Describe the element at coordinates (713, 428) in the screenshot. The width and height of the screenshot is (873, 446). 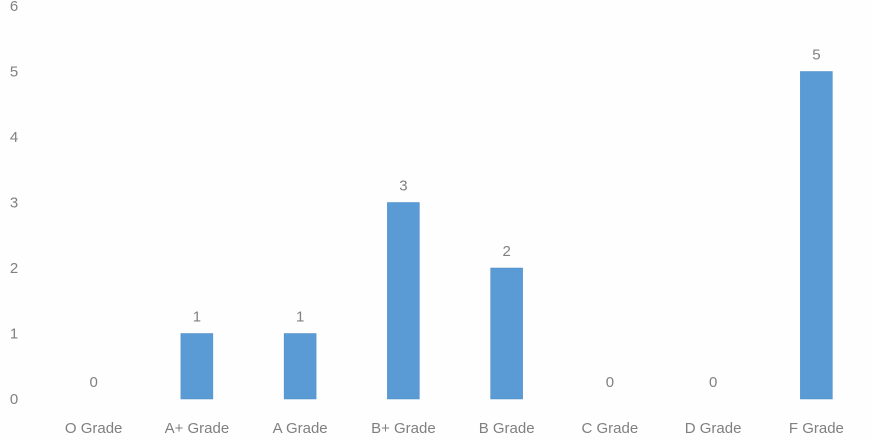
I see `x-tick-label: D Grade` at that location.